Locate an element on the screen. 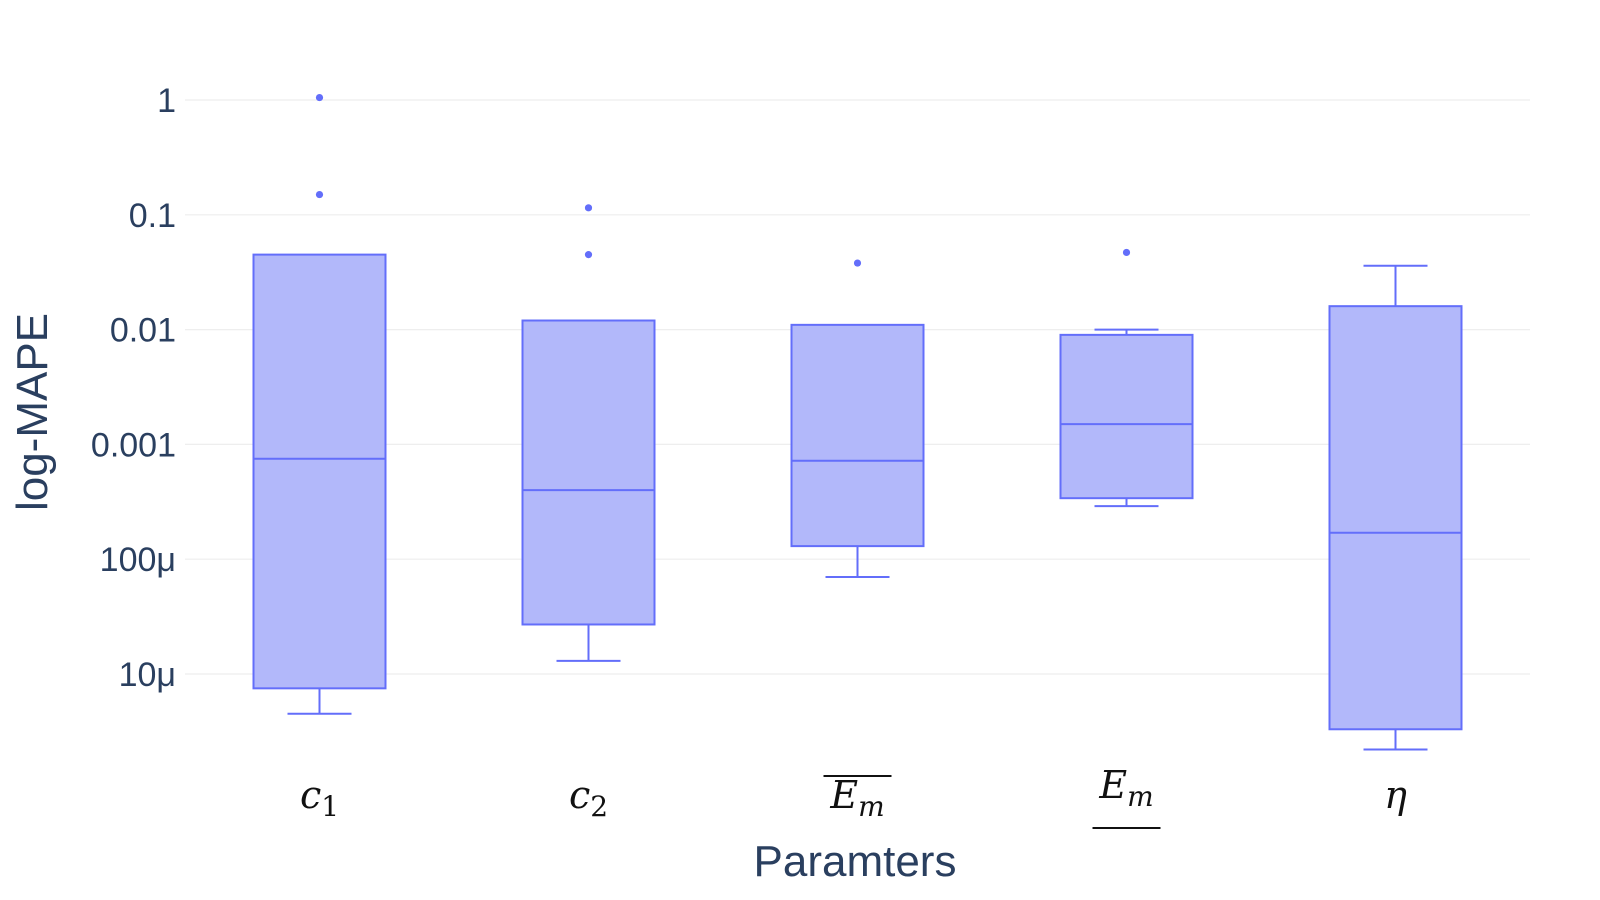  x-category-text-0: c1 is located at coordinates (319, 798).